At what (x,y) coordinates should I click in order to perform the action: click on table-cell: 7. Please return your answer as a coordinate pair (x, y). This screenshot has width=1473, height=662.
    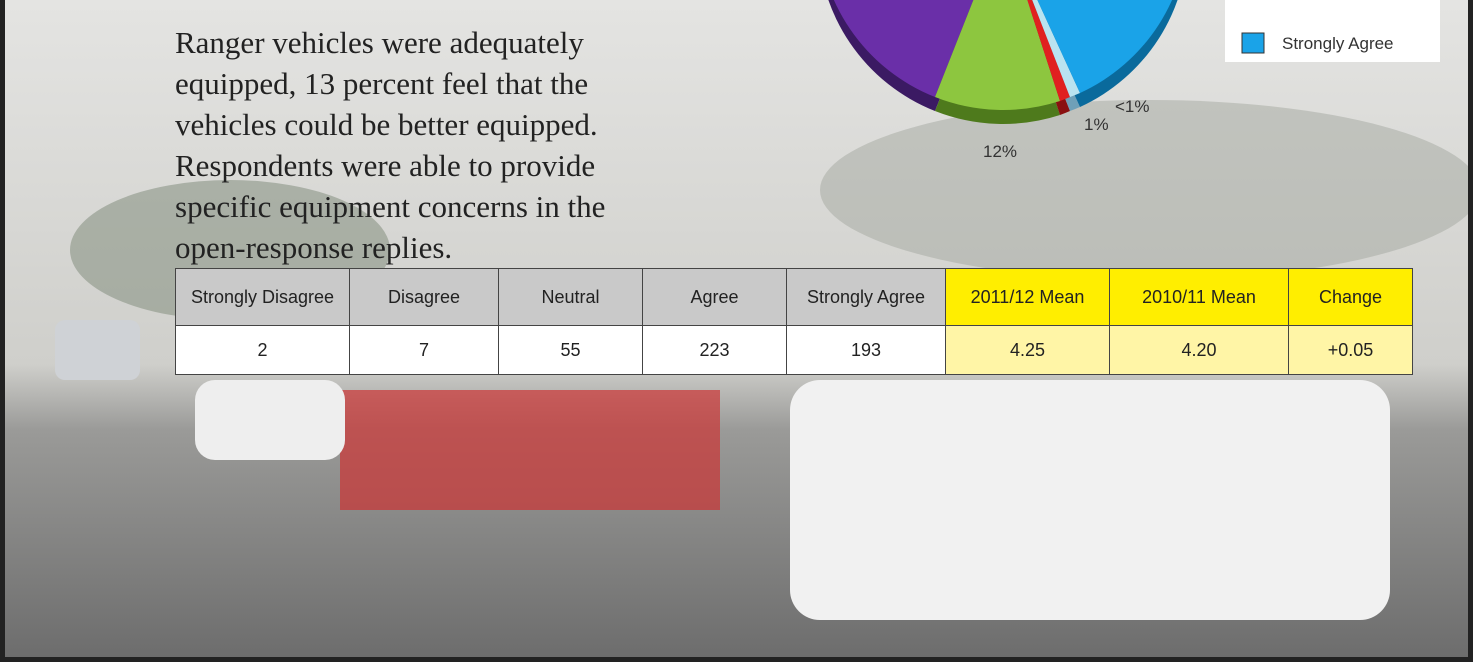
    Looking at the image, I should click on (424, 350).